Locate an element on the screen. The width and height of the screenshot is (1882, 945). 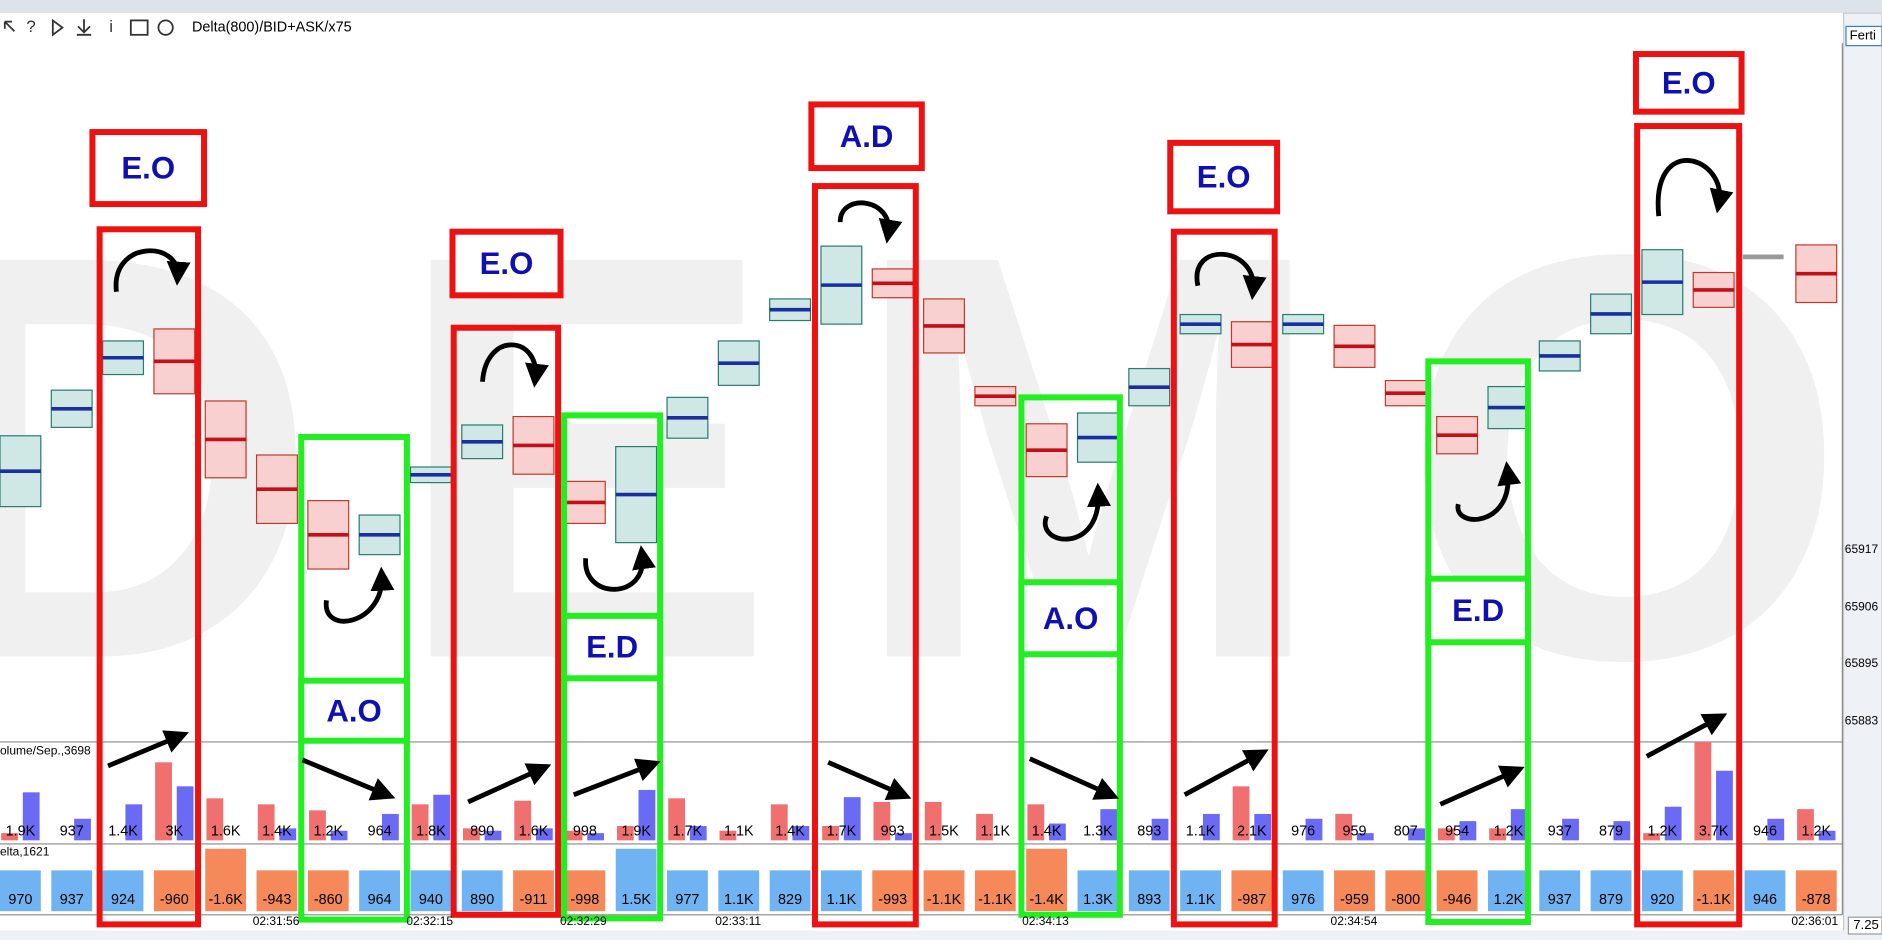
delta-label: 976 is located at coordinates (1303, 900).